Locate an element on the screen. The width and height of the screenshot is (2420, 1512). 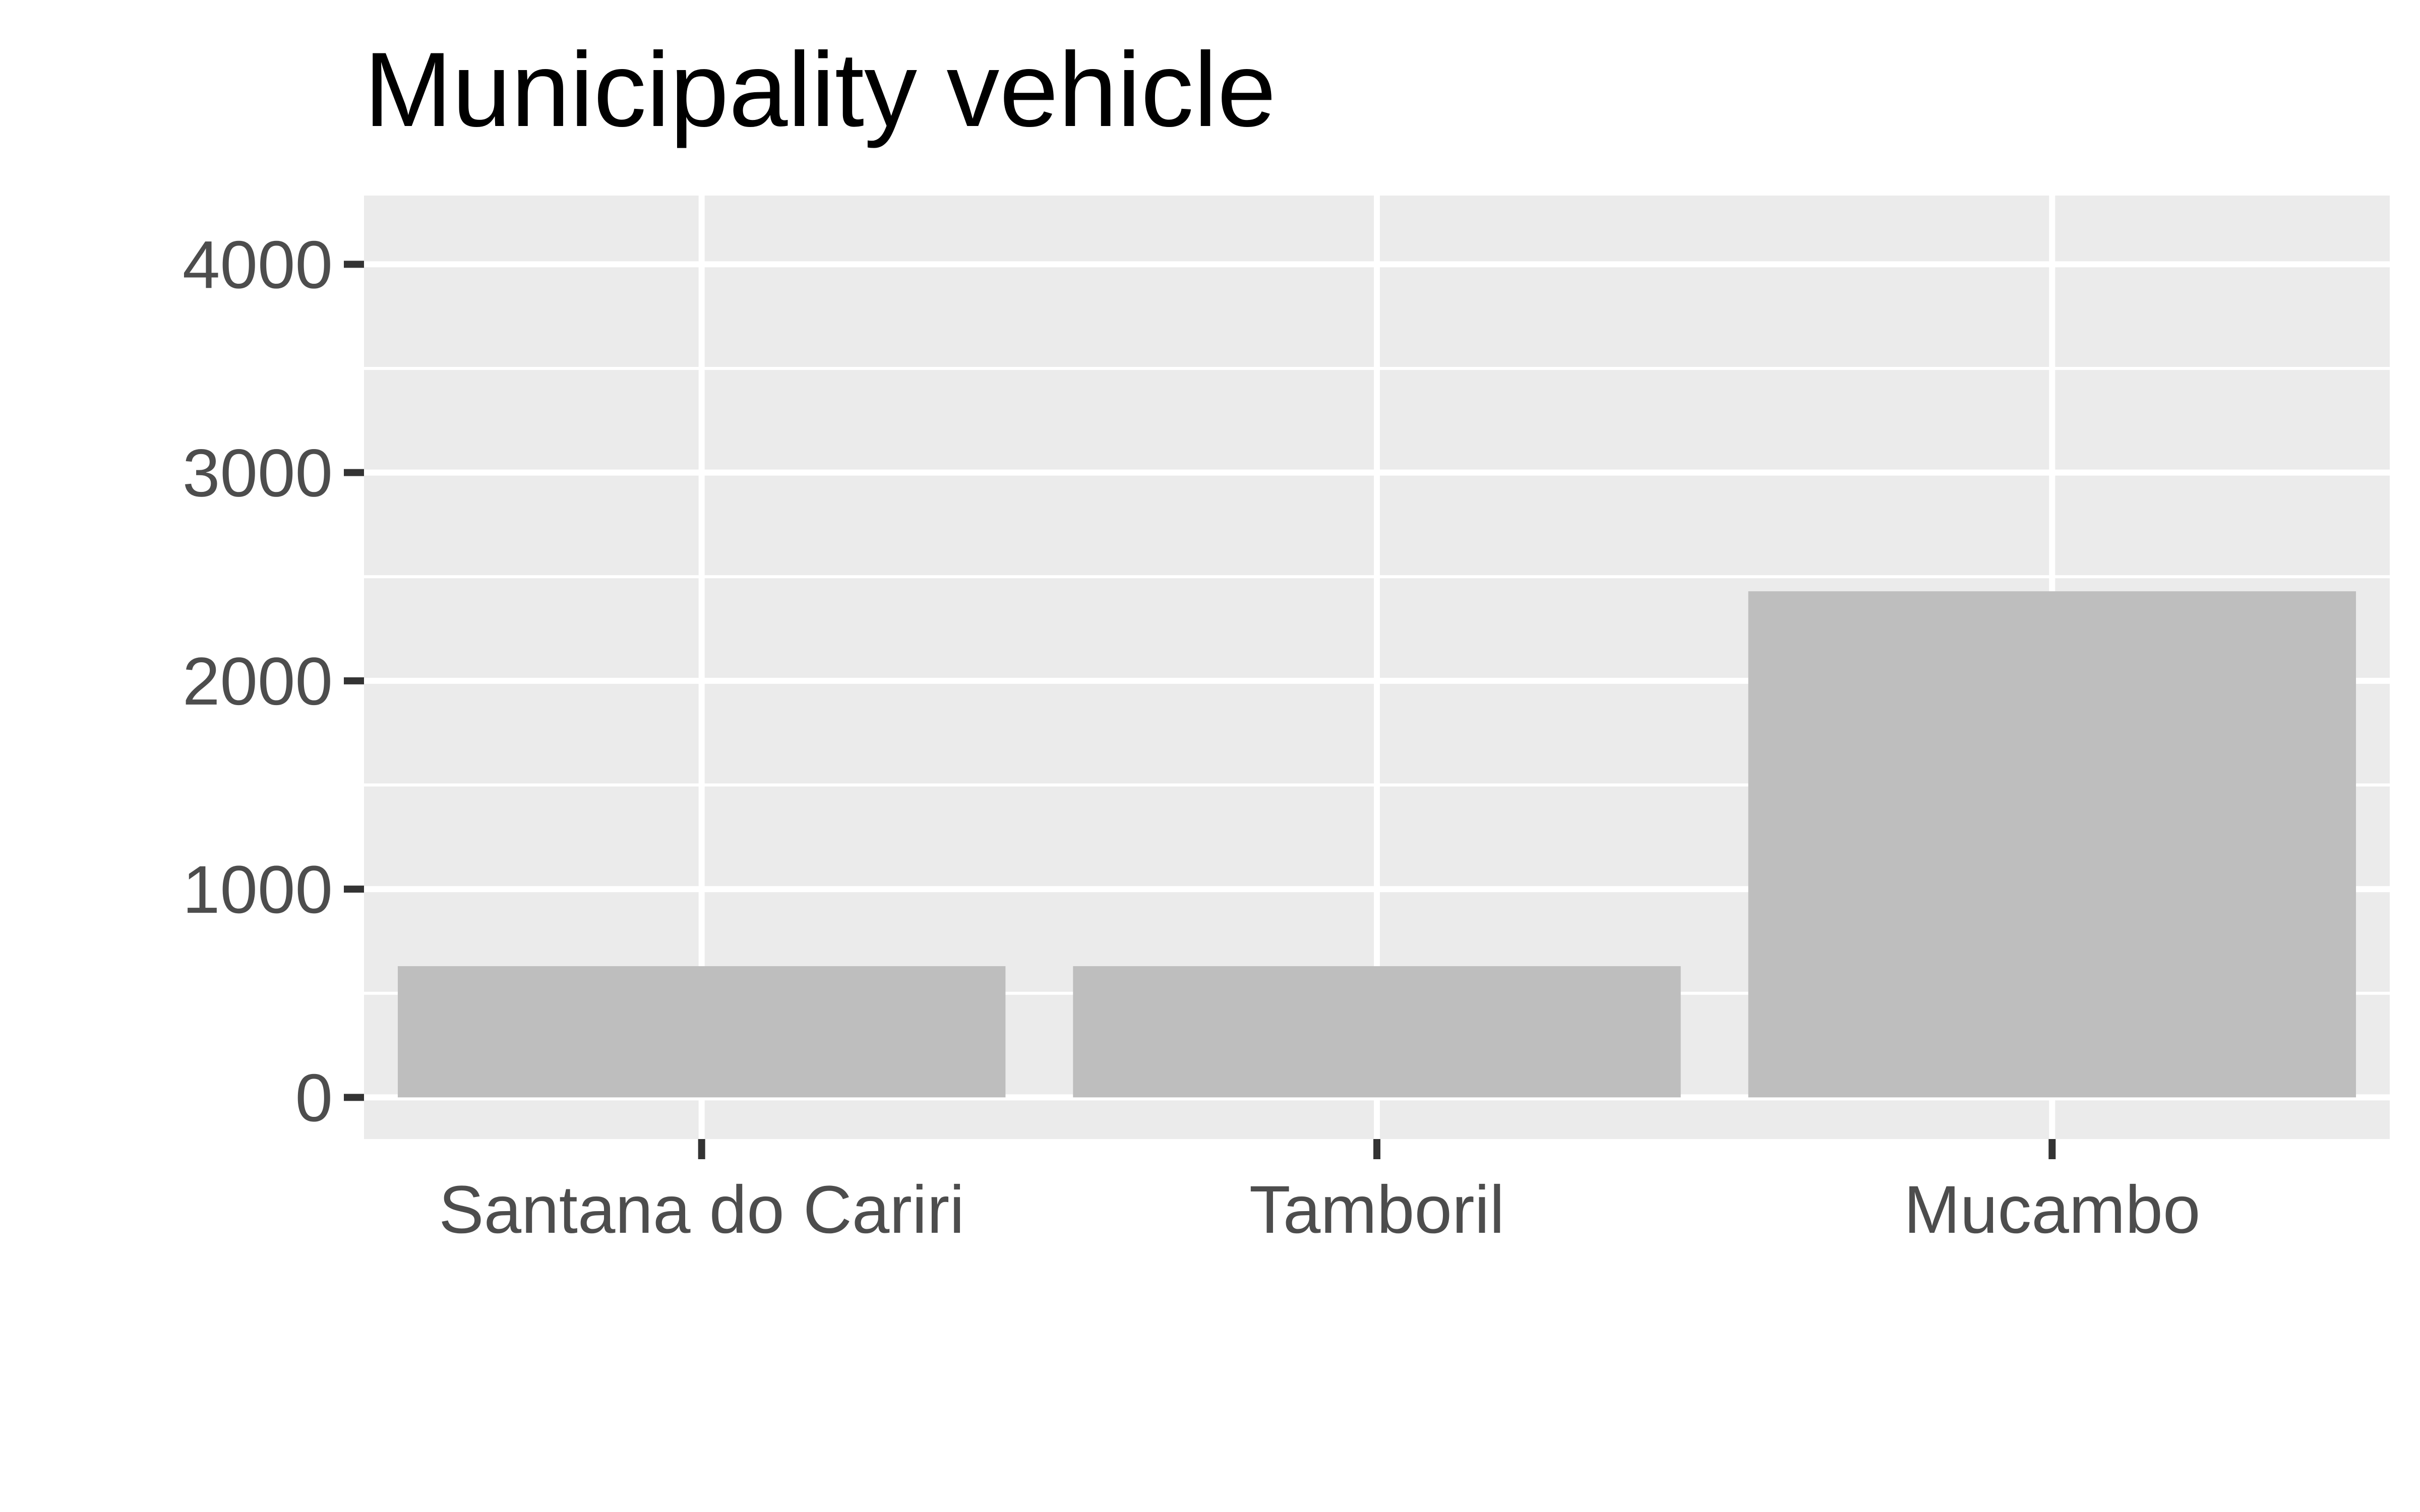
y-tick-label: 3000 is located at coordinates (258, 473).